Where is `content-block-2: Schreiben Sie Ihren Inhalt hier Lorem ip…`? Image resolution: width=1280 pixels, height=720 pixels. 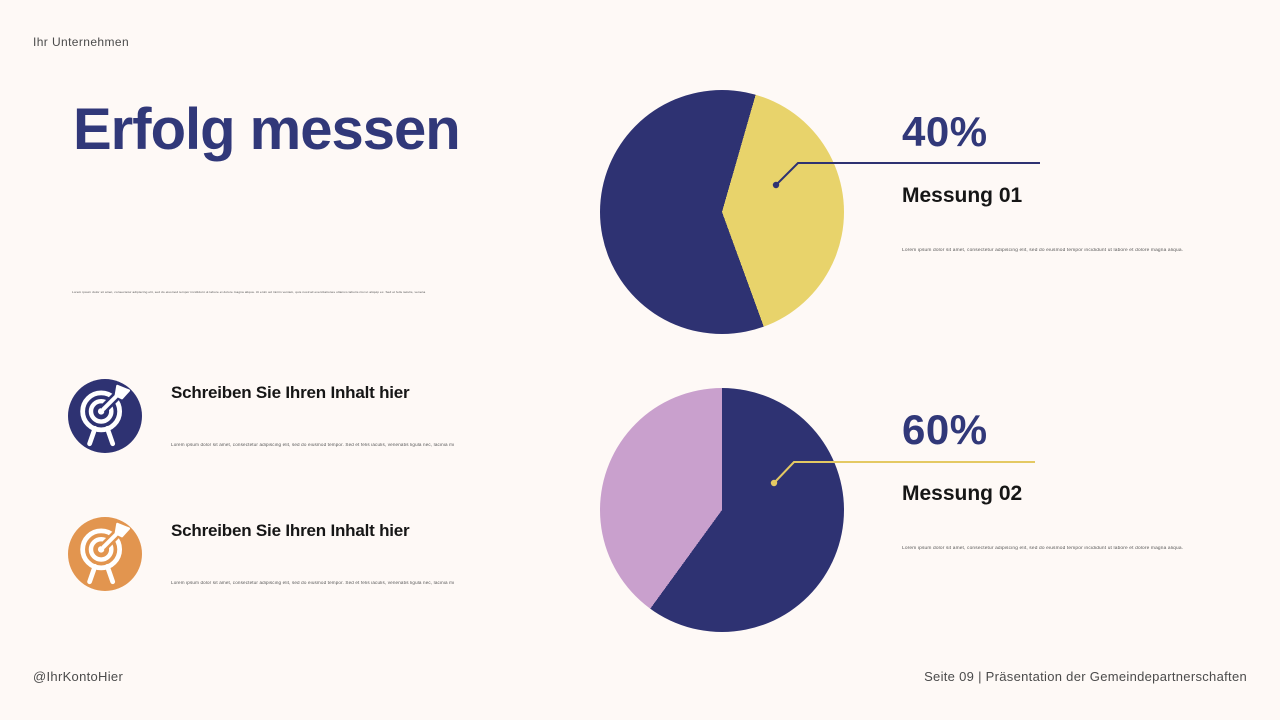 content-block-2: Schreiben Sie Ihren Inhalt hier Lorem ip… is located at coordinates (283, 567).